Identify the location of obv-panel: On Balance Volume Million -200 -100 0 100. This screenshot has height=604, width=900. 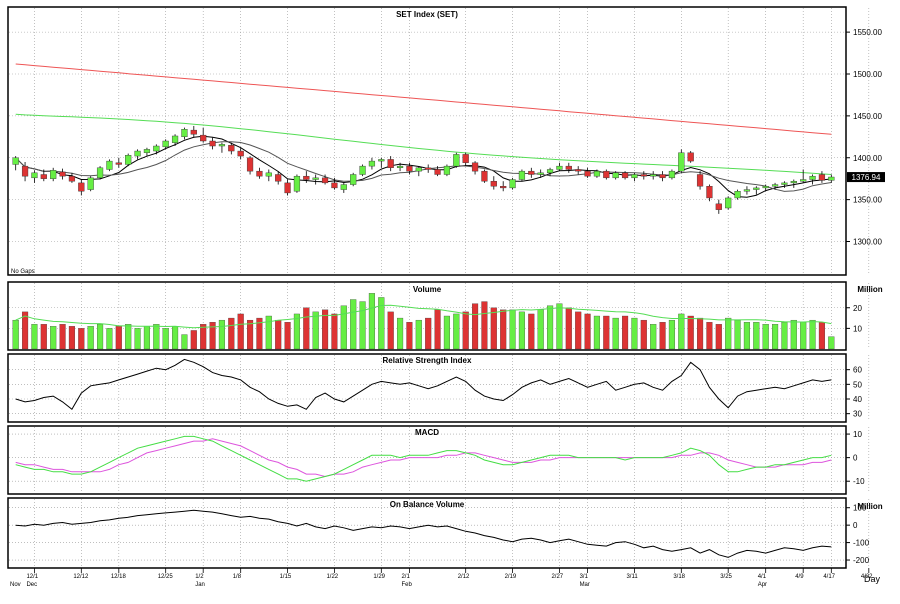
(445, 533).